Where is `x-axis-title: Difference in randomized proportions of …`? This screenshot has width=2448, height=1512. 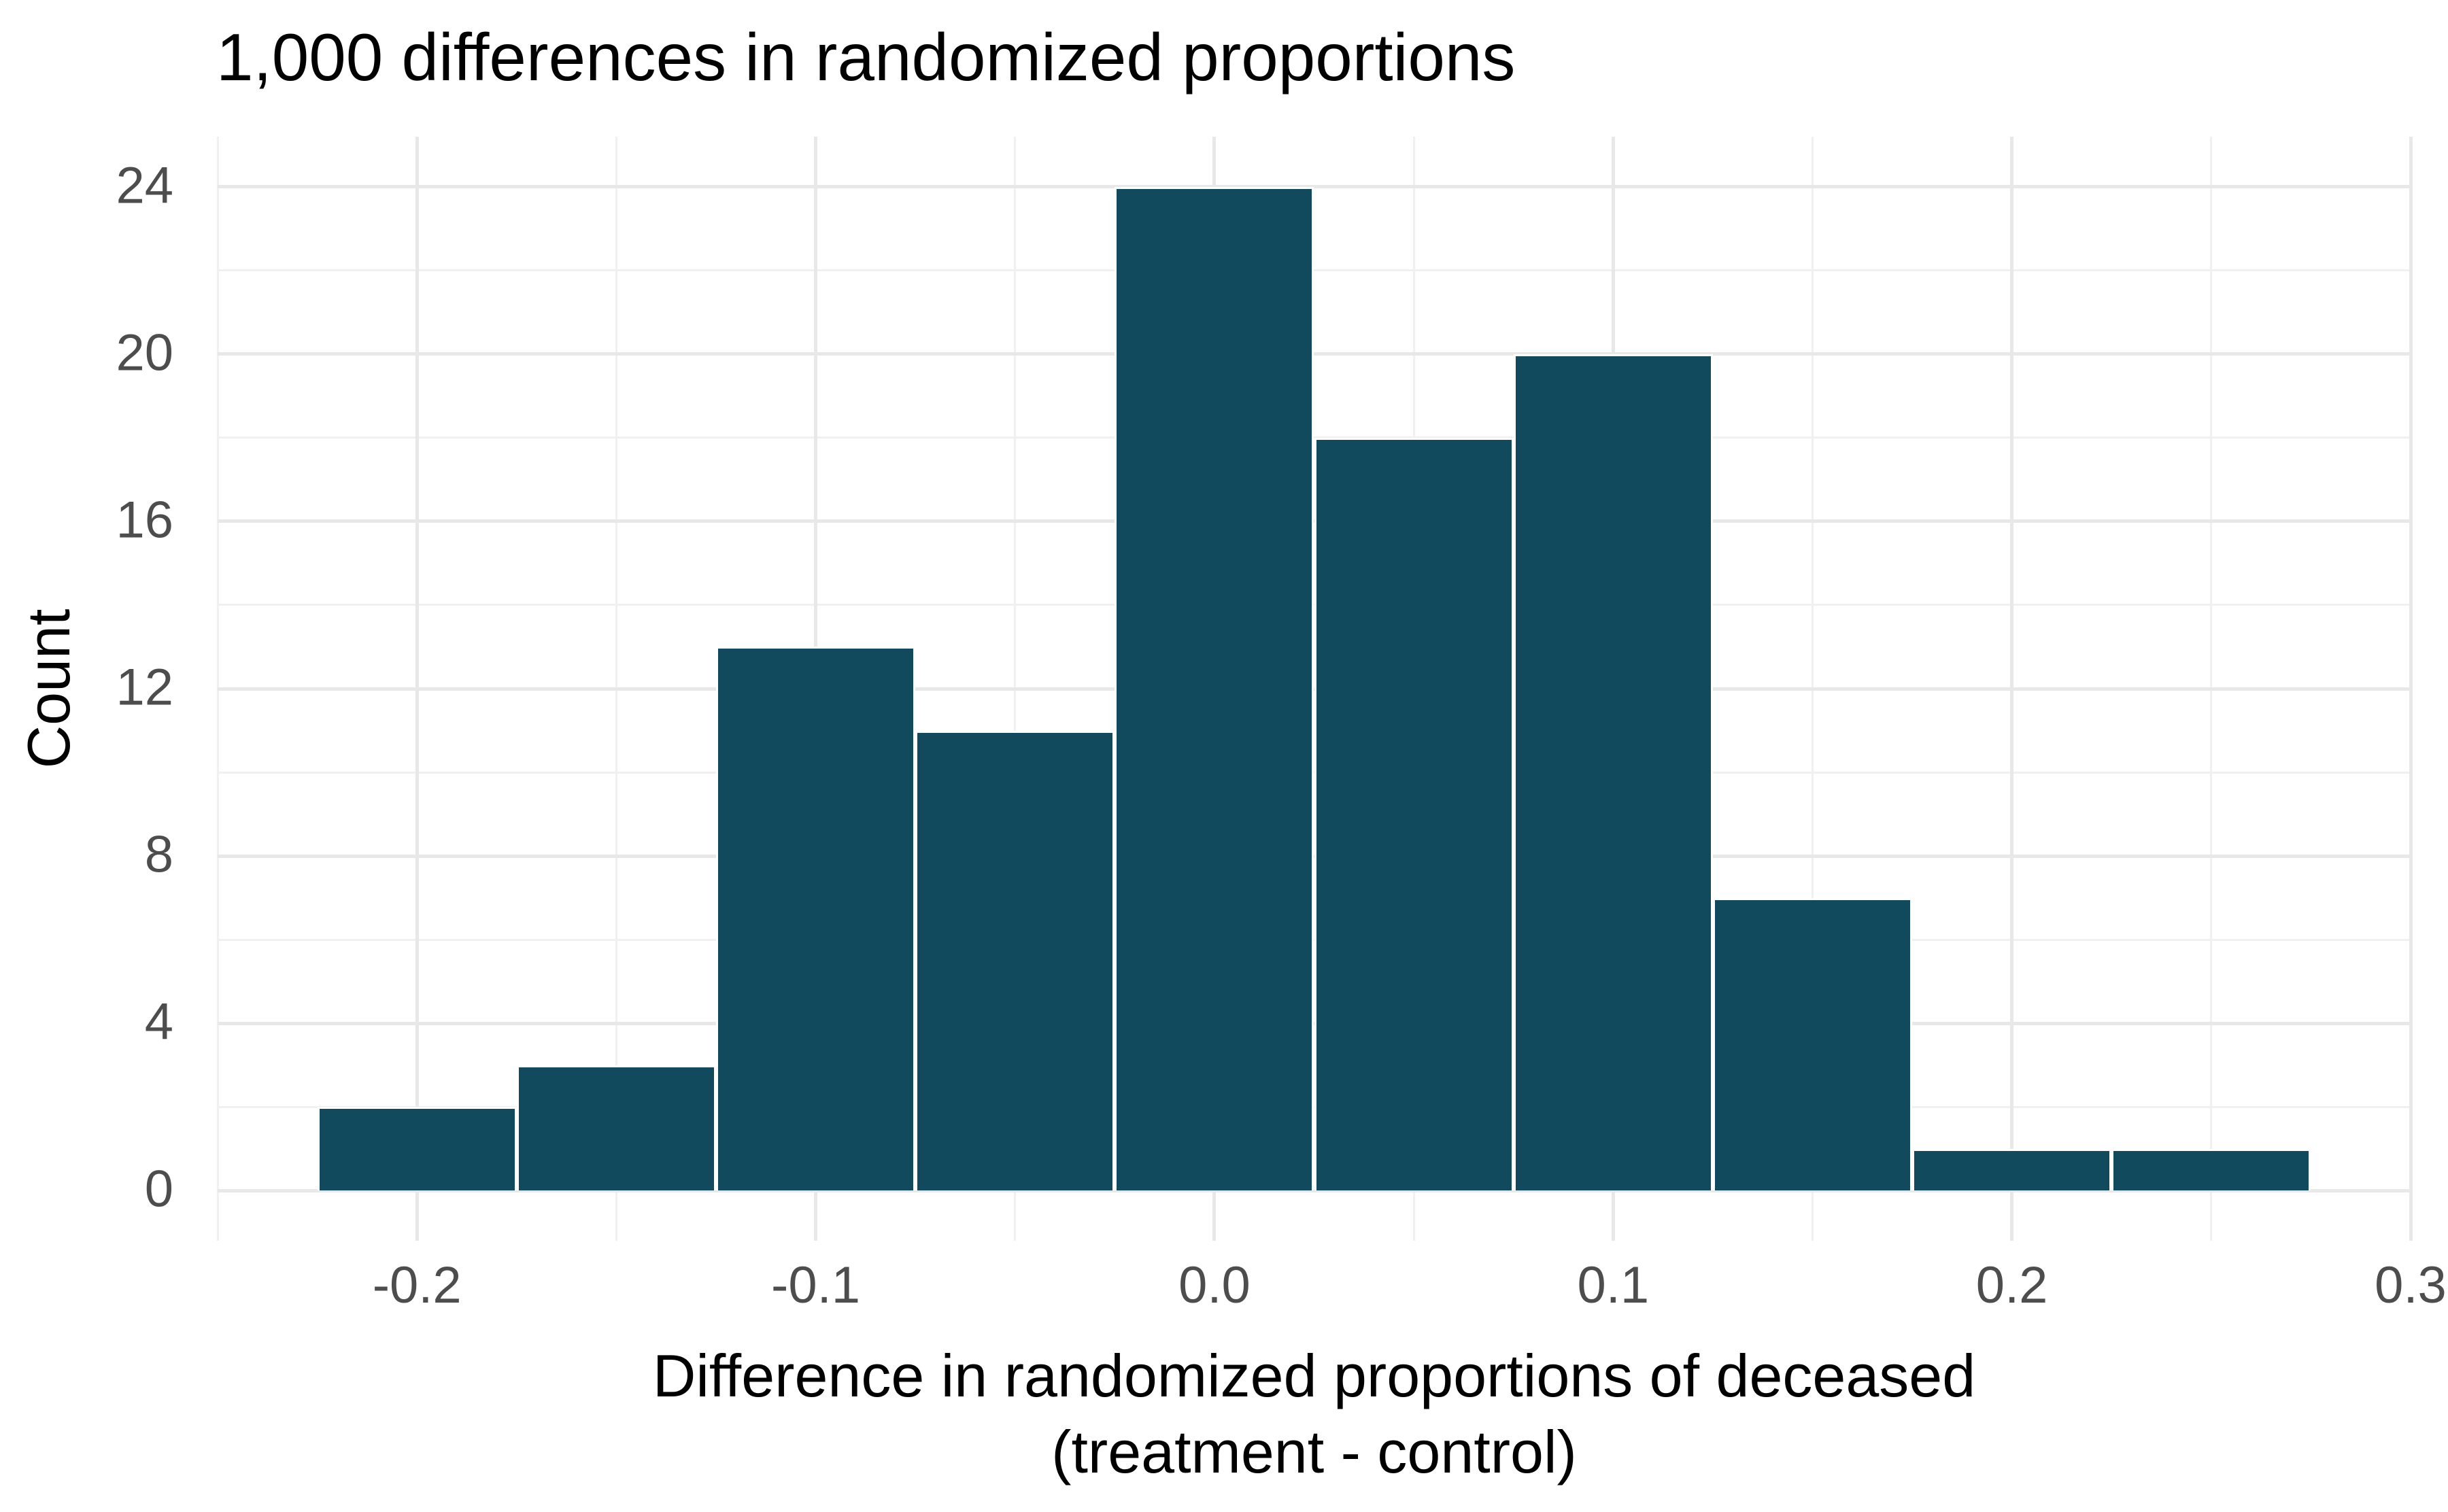
x-axis-title: Difference in randomized proportions of … is located at coordinates (1315, 1414).